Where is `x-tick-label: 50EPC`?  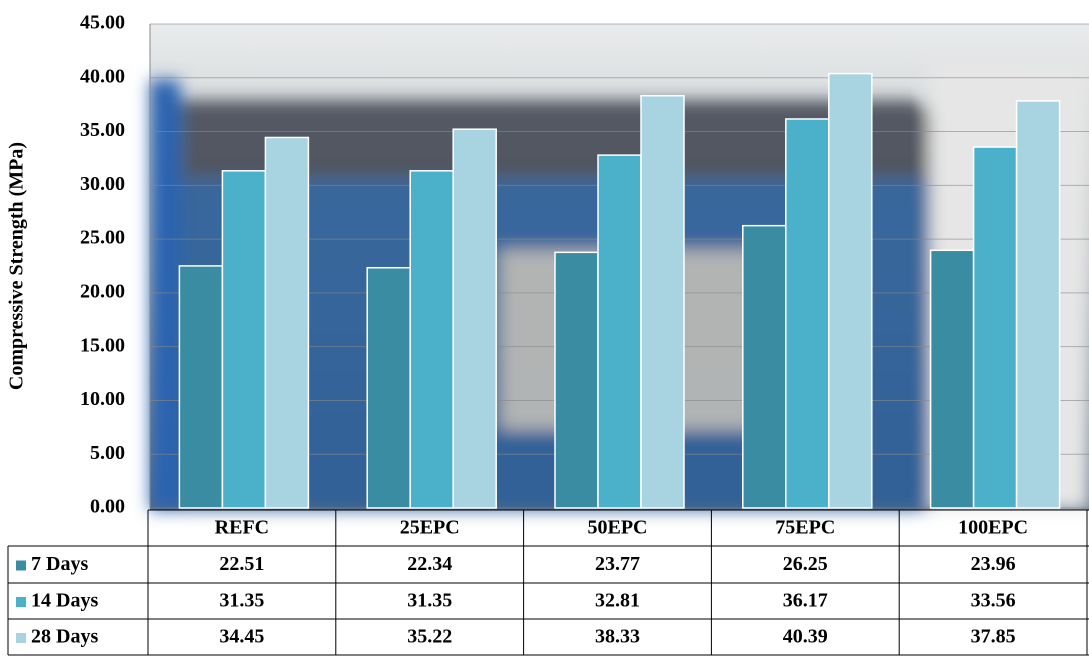 x-tick-label: 50EPC is located at coordinates (618, 528).